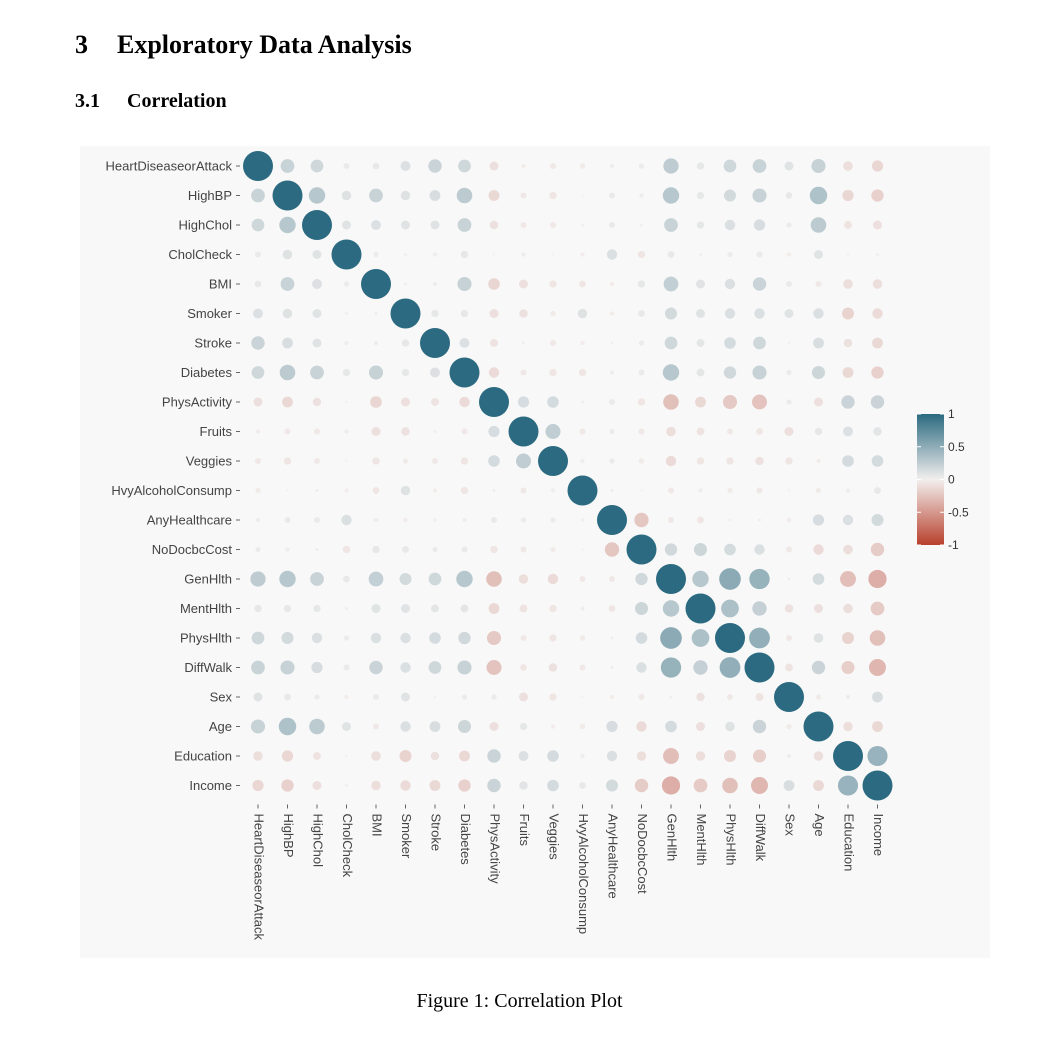  Describe the element at coordinates (203, 756) in the screenshot. I see `y-tick-label-education: Education` at that location.